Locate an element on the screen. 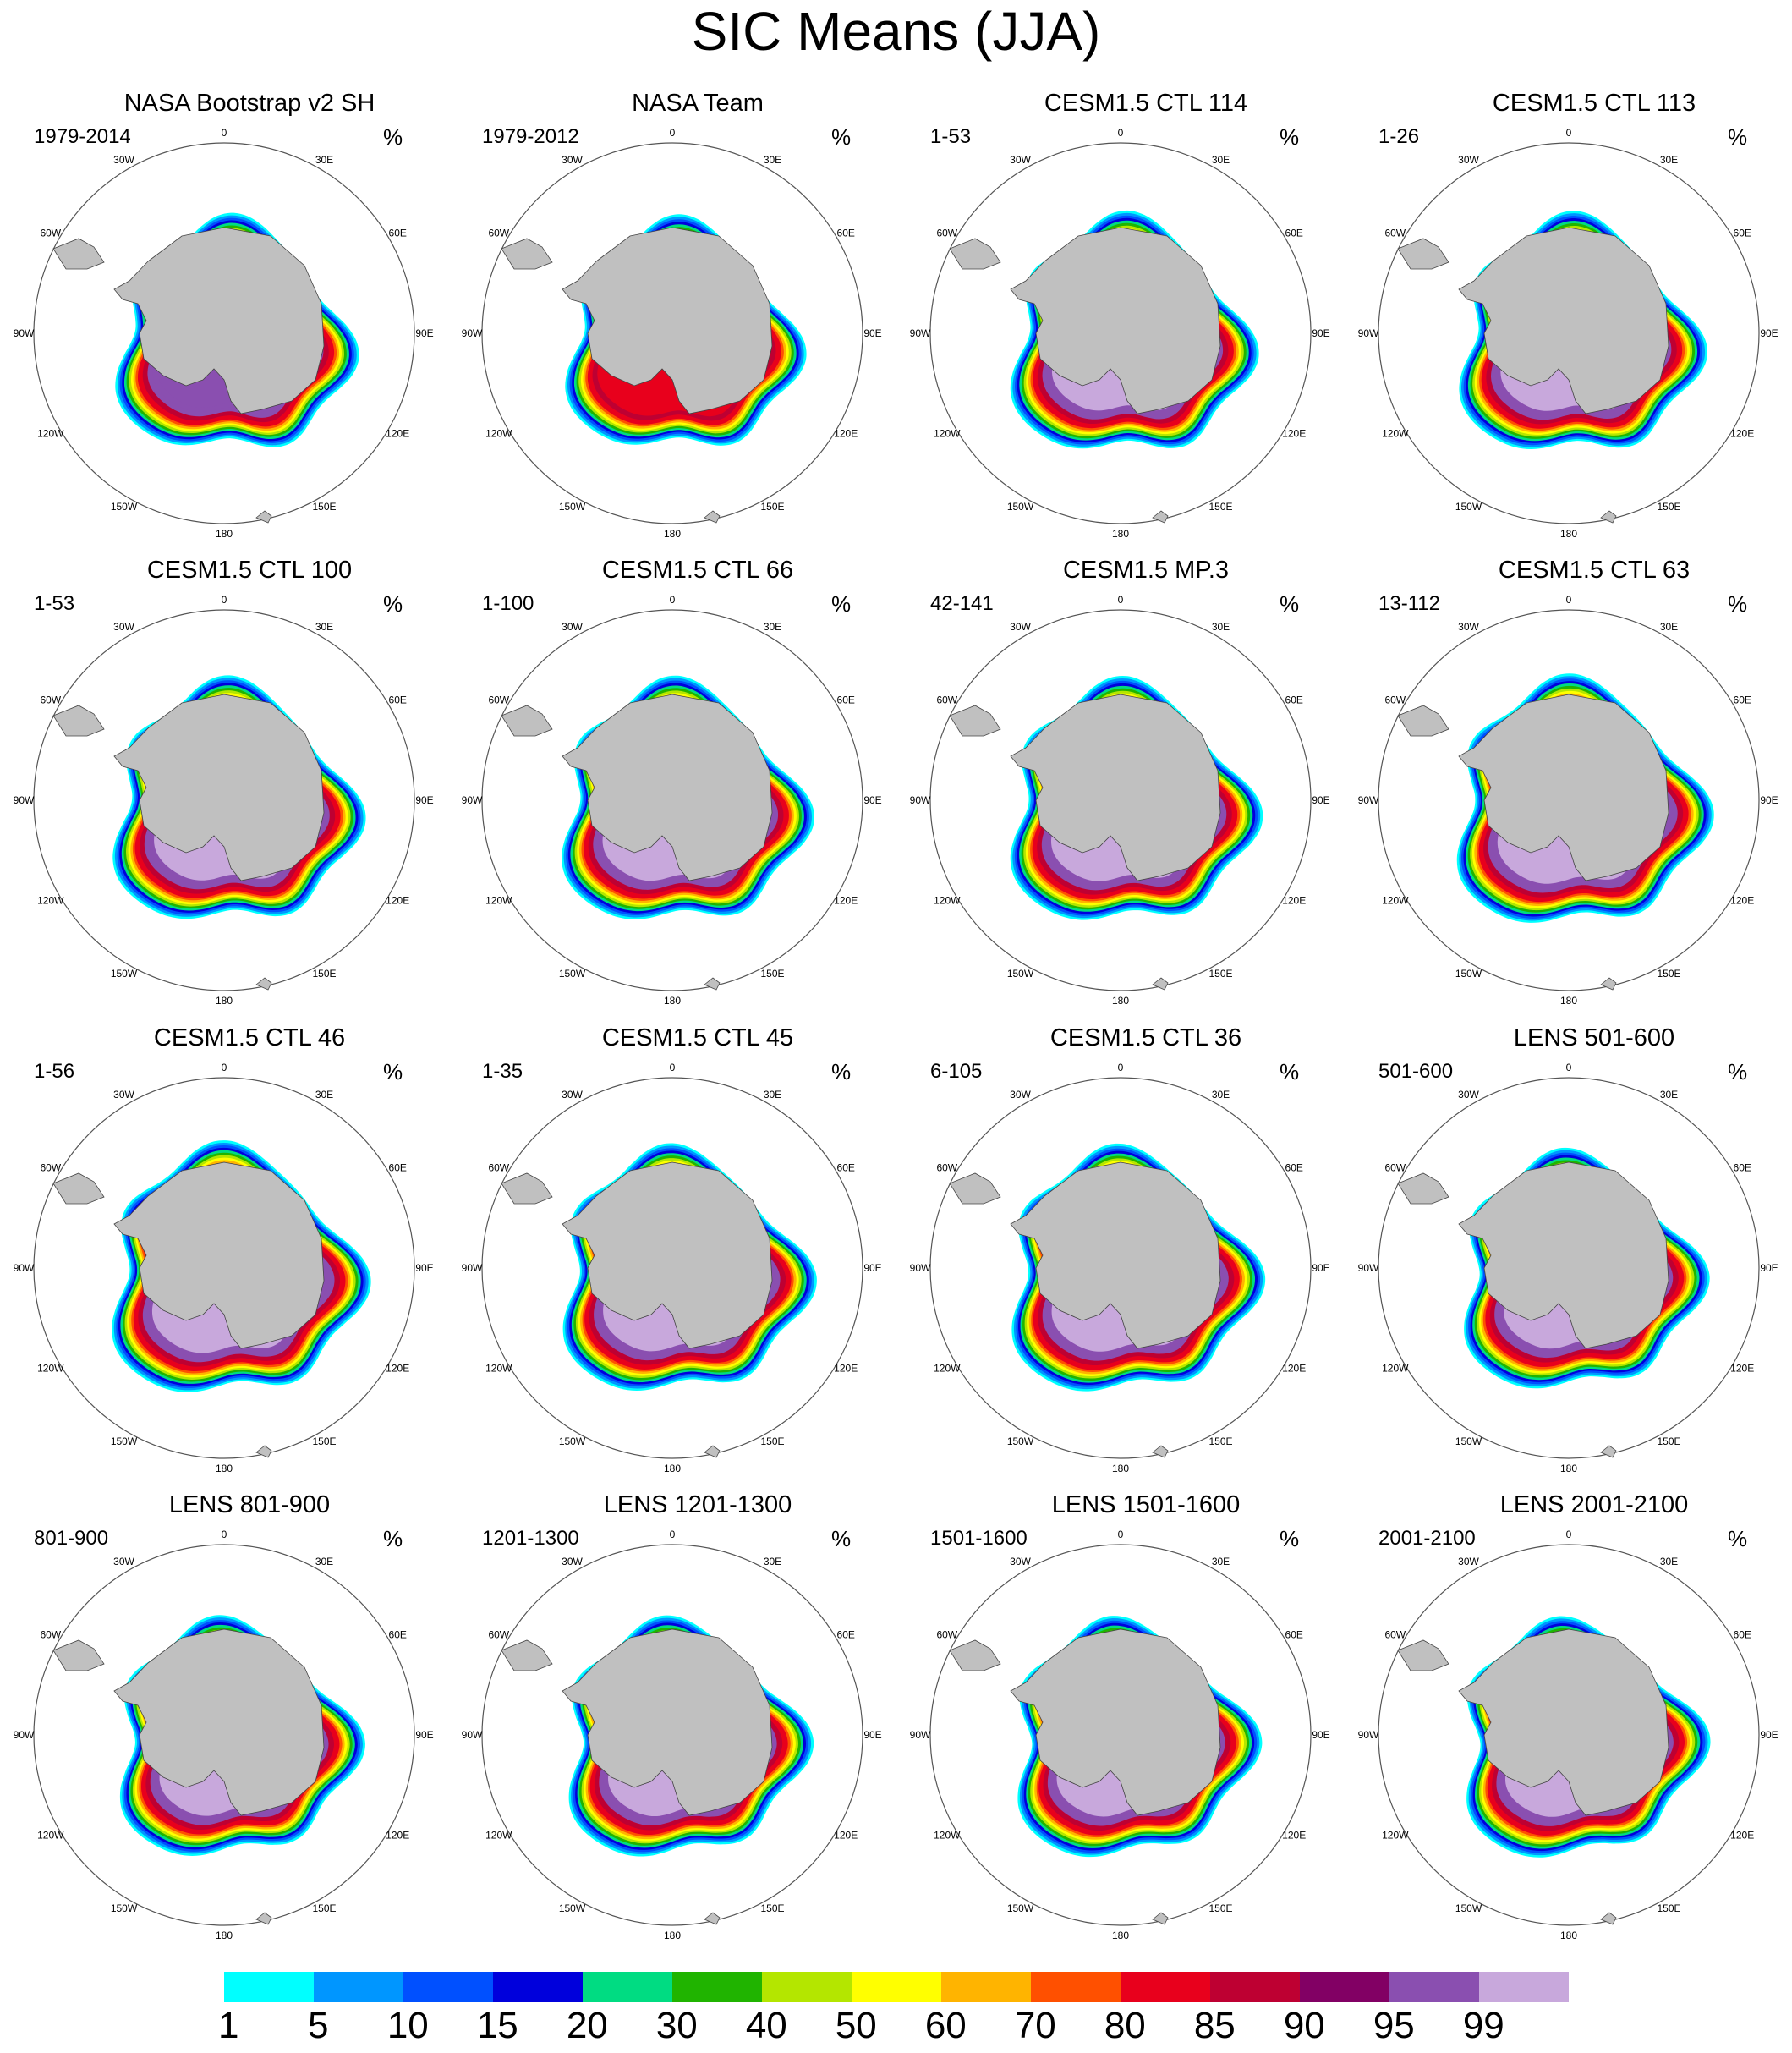  colorbar-tick-label: 30 is located at coordinates (676, 2026).